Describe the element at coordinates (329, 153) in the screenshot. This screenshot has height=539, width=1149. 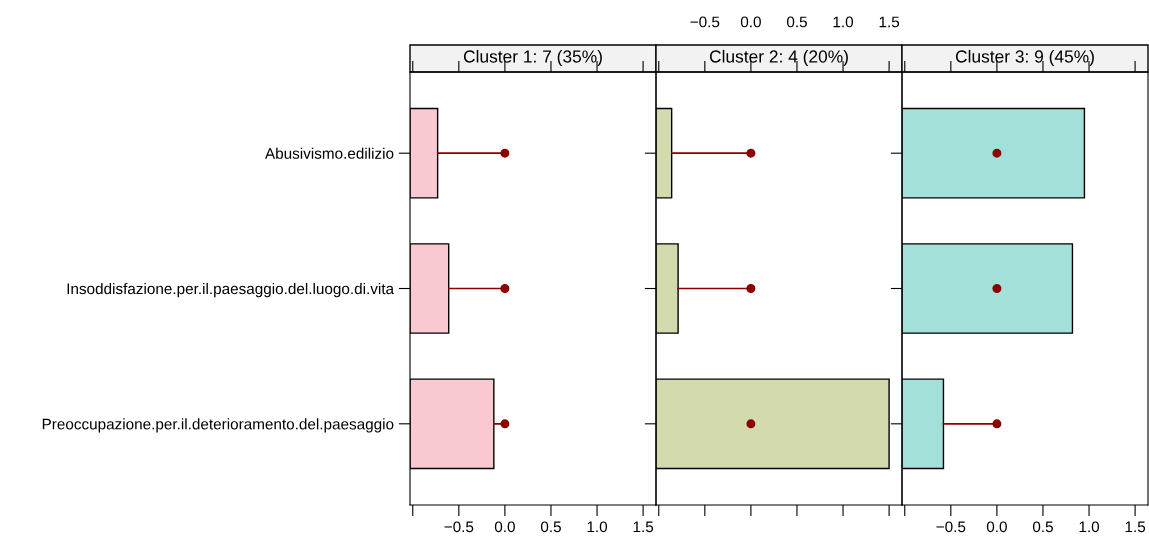
I see `y-tick-label: Abusivismo.edilizio` at that location.